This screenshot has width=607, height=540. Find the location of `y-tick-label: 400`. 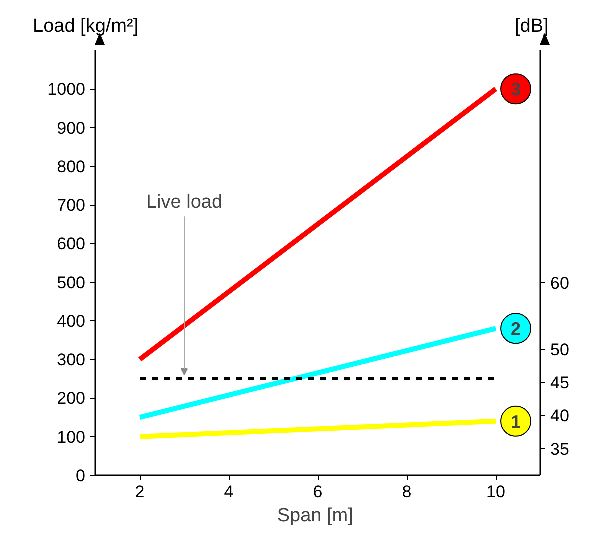

y-tick-label: 400 is located at coordinates (71, 321).